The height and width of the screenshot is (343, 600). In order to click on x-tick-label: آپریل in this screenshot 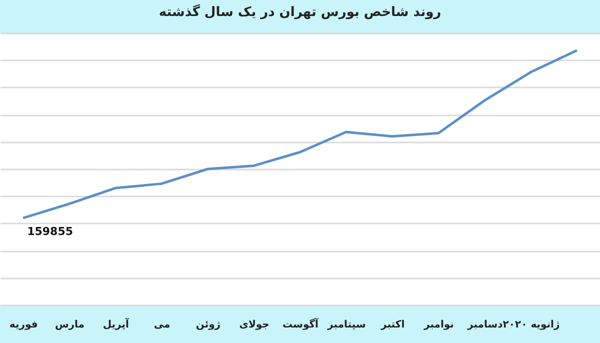, I will do `click(116, 324)`.